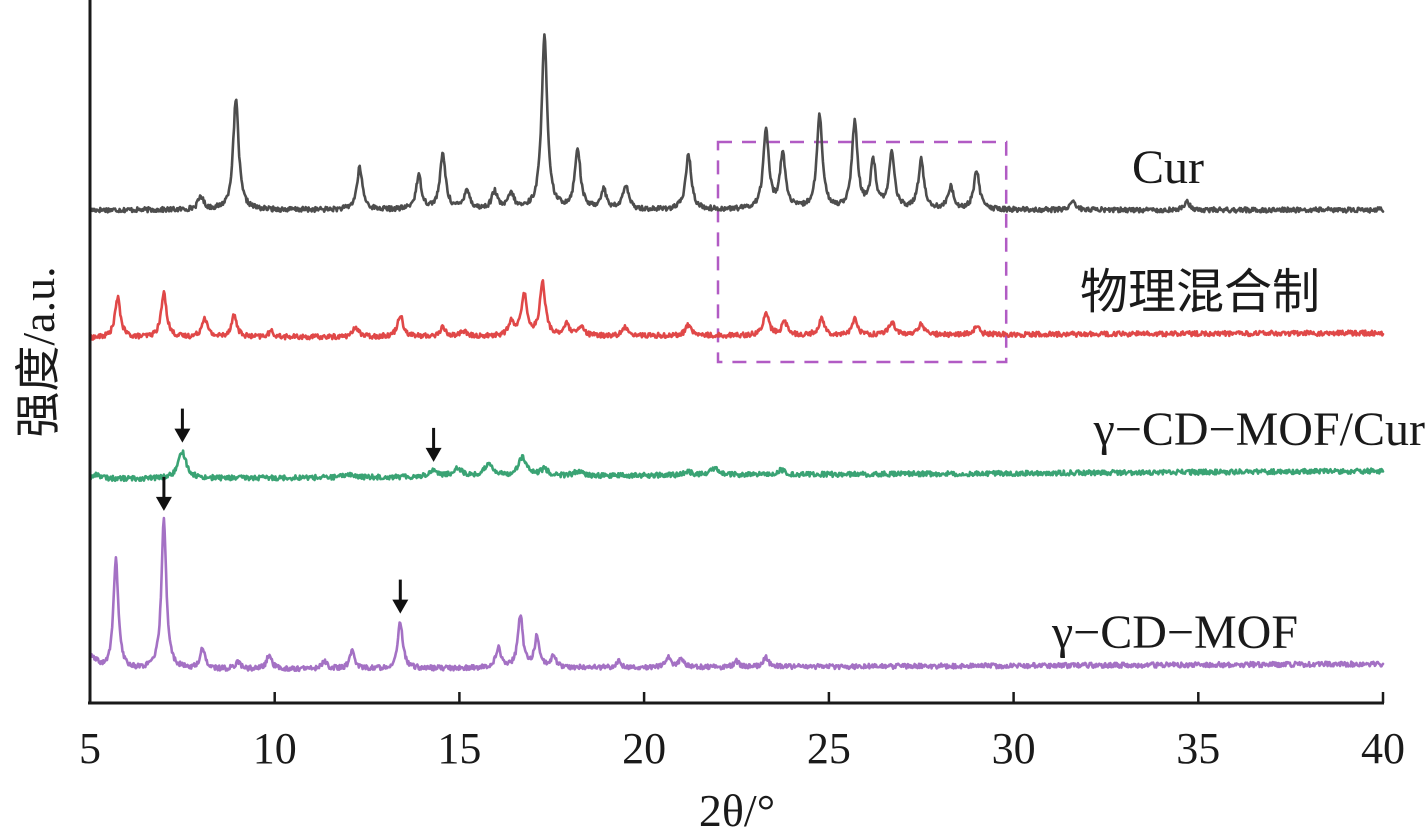 The width and height of the screenshot is (1428, 833). What do you see at coordinates (459, 748) in the screenshot?
I see `x-tick-label-3: 15` at bounding box center [459, 748].